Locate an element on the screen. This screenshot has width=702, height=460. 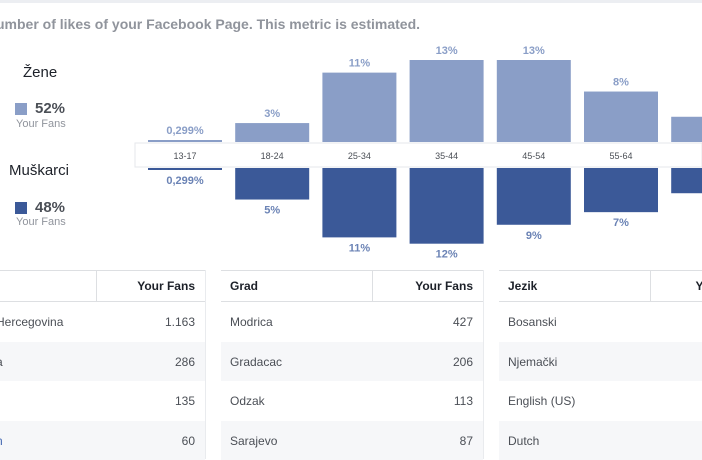
row-name: Hercegovina is located at coordinates (31, 322).